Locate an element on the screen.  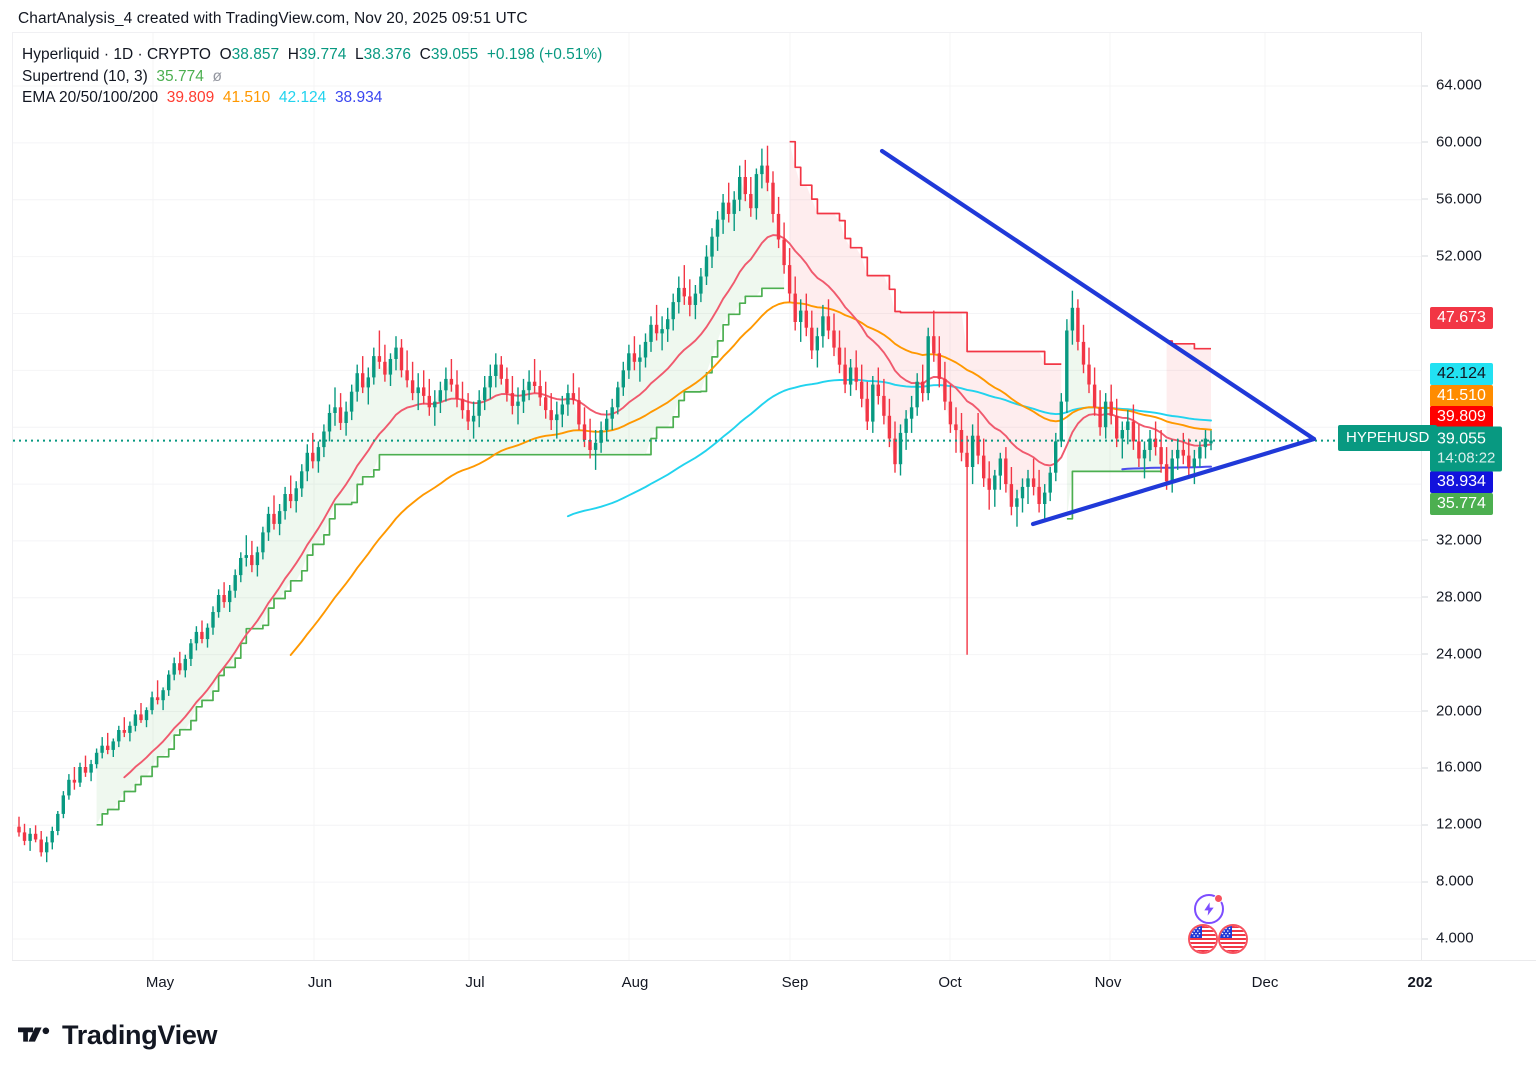
ema50-price-label: 41.510 is located at coordinates (1461, 396).